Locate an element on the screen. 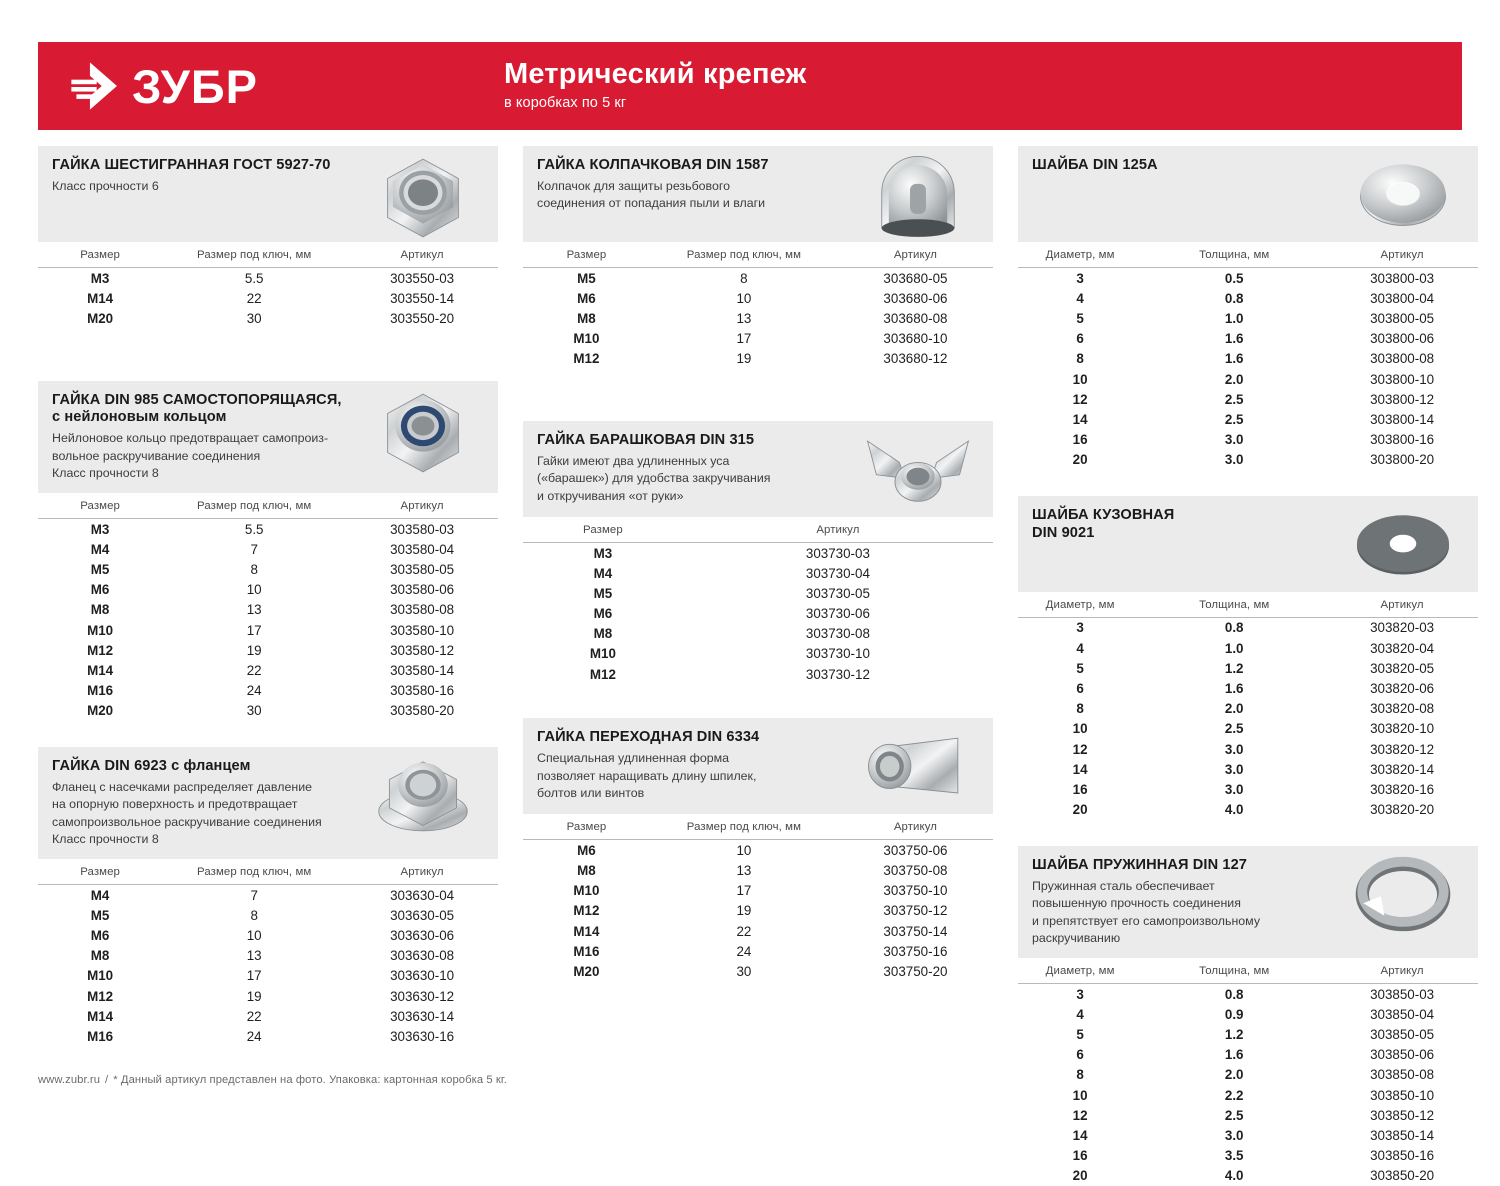  cell-article: 303800-03 is located at coordinates (1402, 278).